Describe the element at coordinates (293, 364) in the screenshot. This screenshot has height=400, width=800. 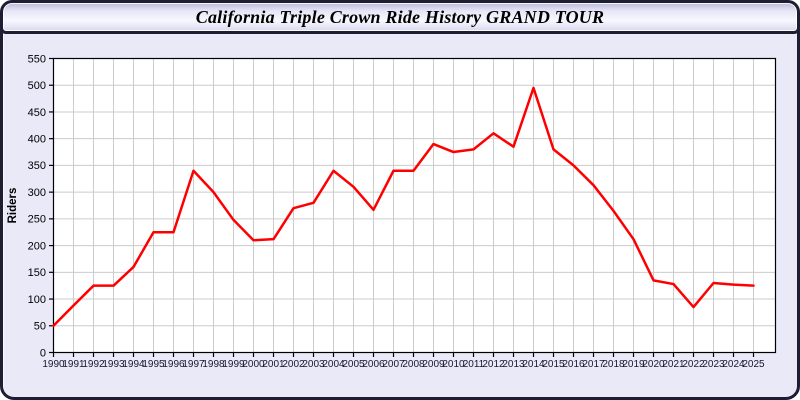
I see `x-tick-label: 2002` at that location.